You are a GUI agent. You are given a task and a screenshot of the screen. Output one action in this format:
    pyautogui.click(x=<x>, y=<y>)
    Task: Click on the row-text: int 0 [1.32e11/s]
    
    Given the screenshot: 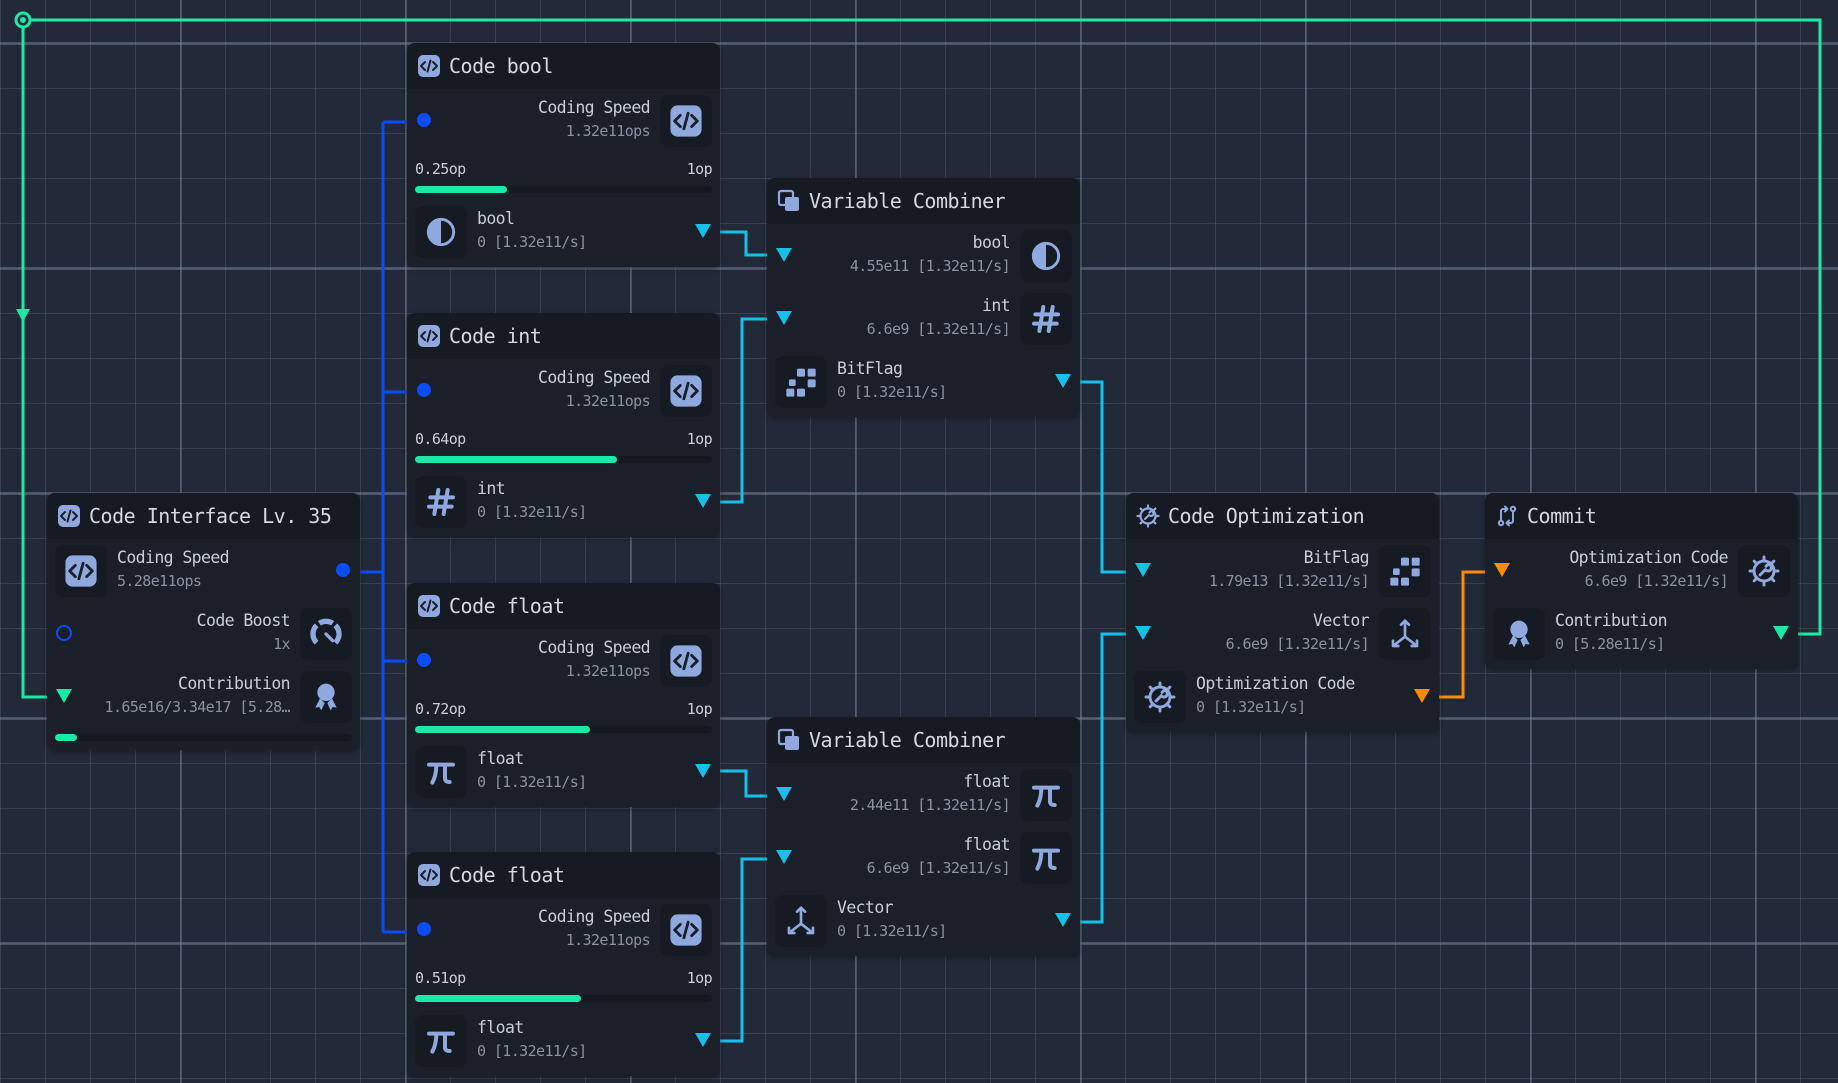 What is the action you would take?
    pyautogui.click(x=532, y=500)
    